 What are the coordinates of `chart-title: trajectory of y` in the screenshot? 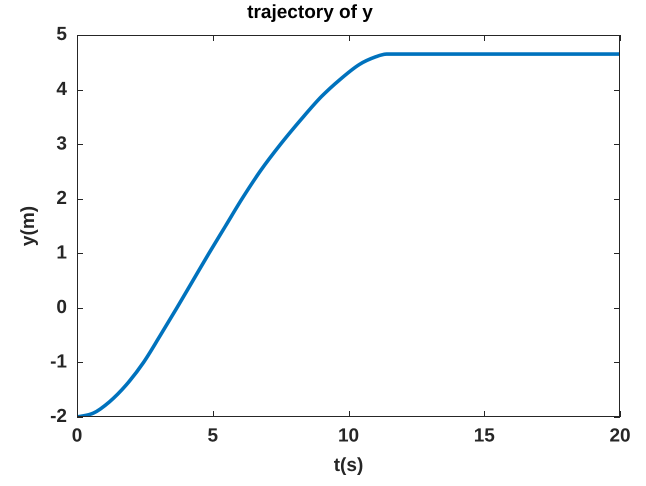 It's located at (310, 13).